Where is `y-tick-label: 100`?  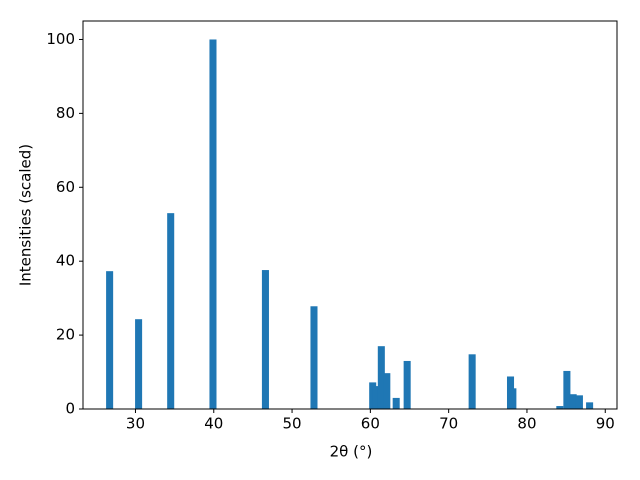 y-tick-label: 100 is located at coordinates (60, 39).